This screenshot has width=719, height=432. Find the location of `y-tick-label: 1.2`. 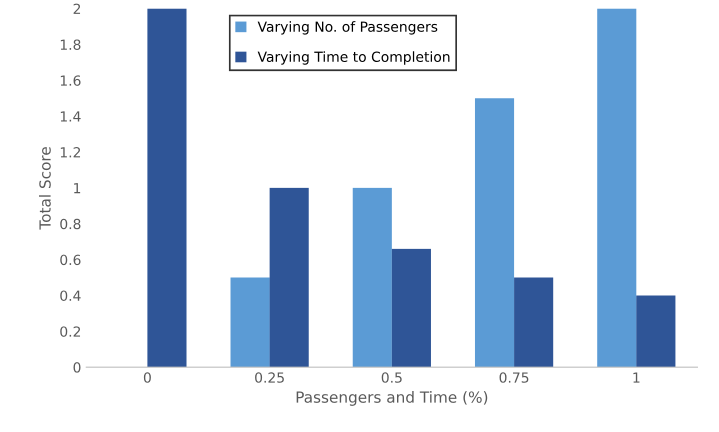

y-tick-label: 1.2 is located at coordinates (70, 152).